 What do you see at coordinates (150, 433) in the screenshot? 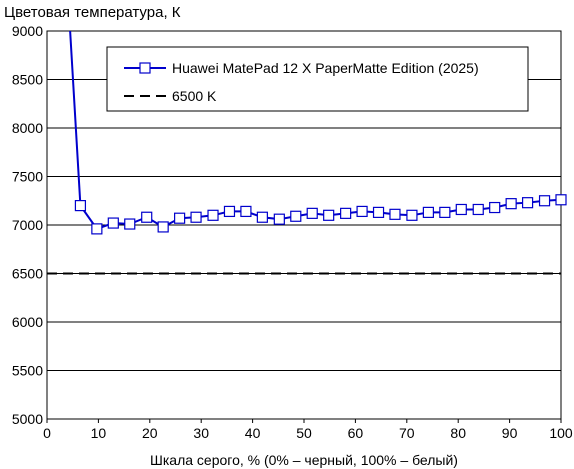
I see `x-tick-label-2: 20` at bounding box center [150, 433].